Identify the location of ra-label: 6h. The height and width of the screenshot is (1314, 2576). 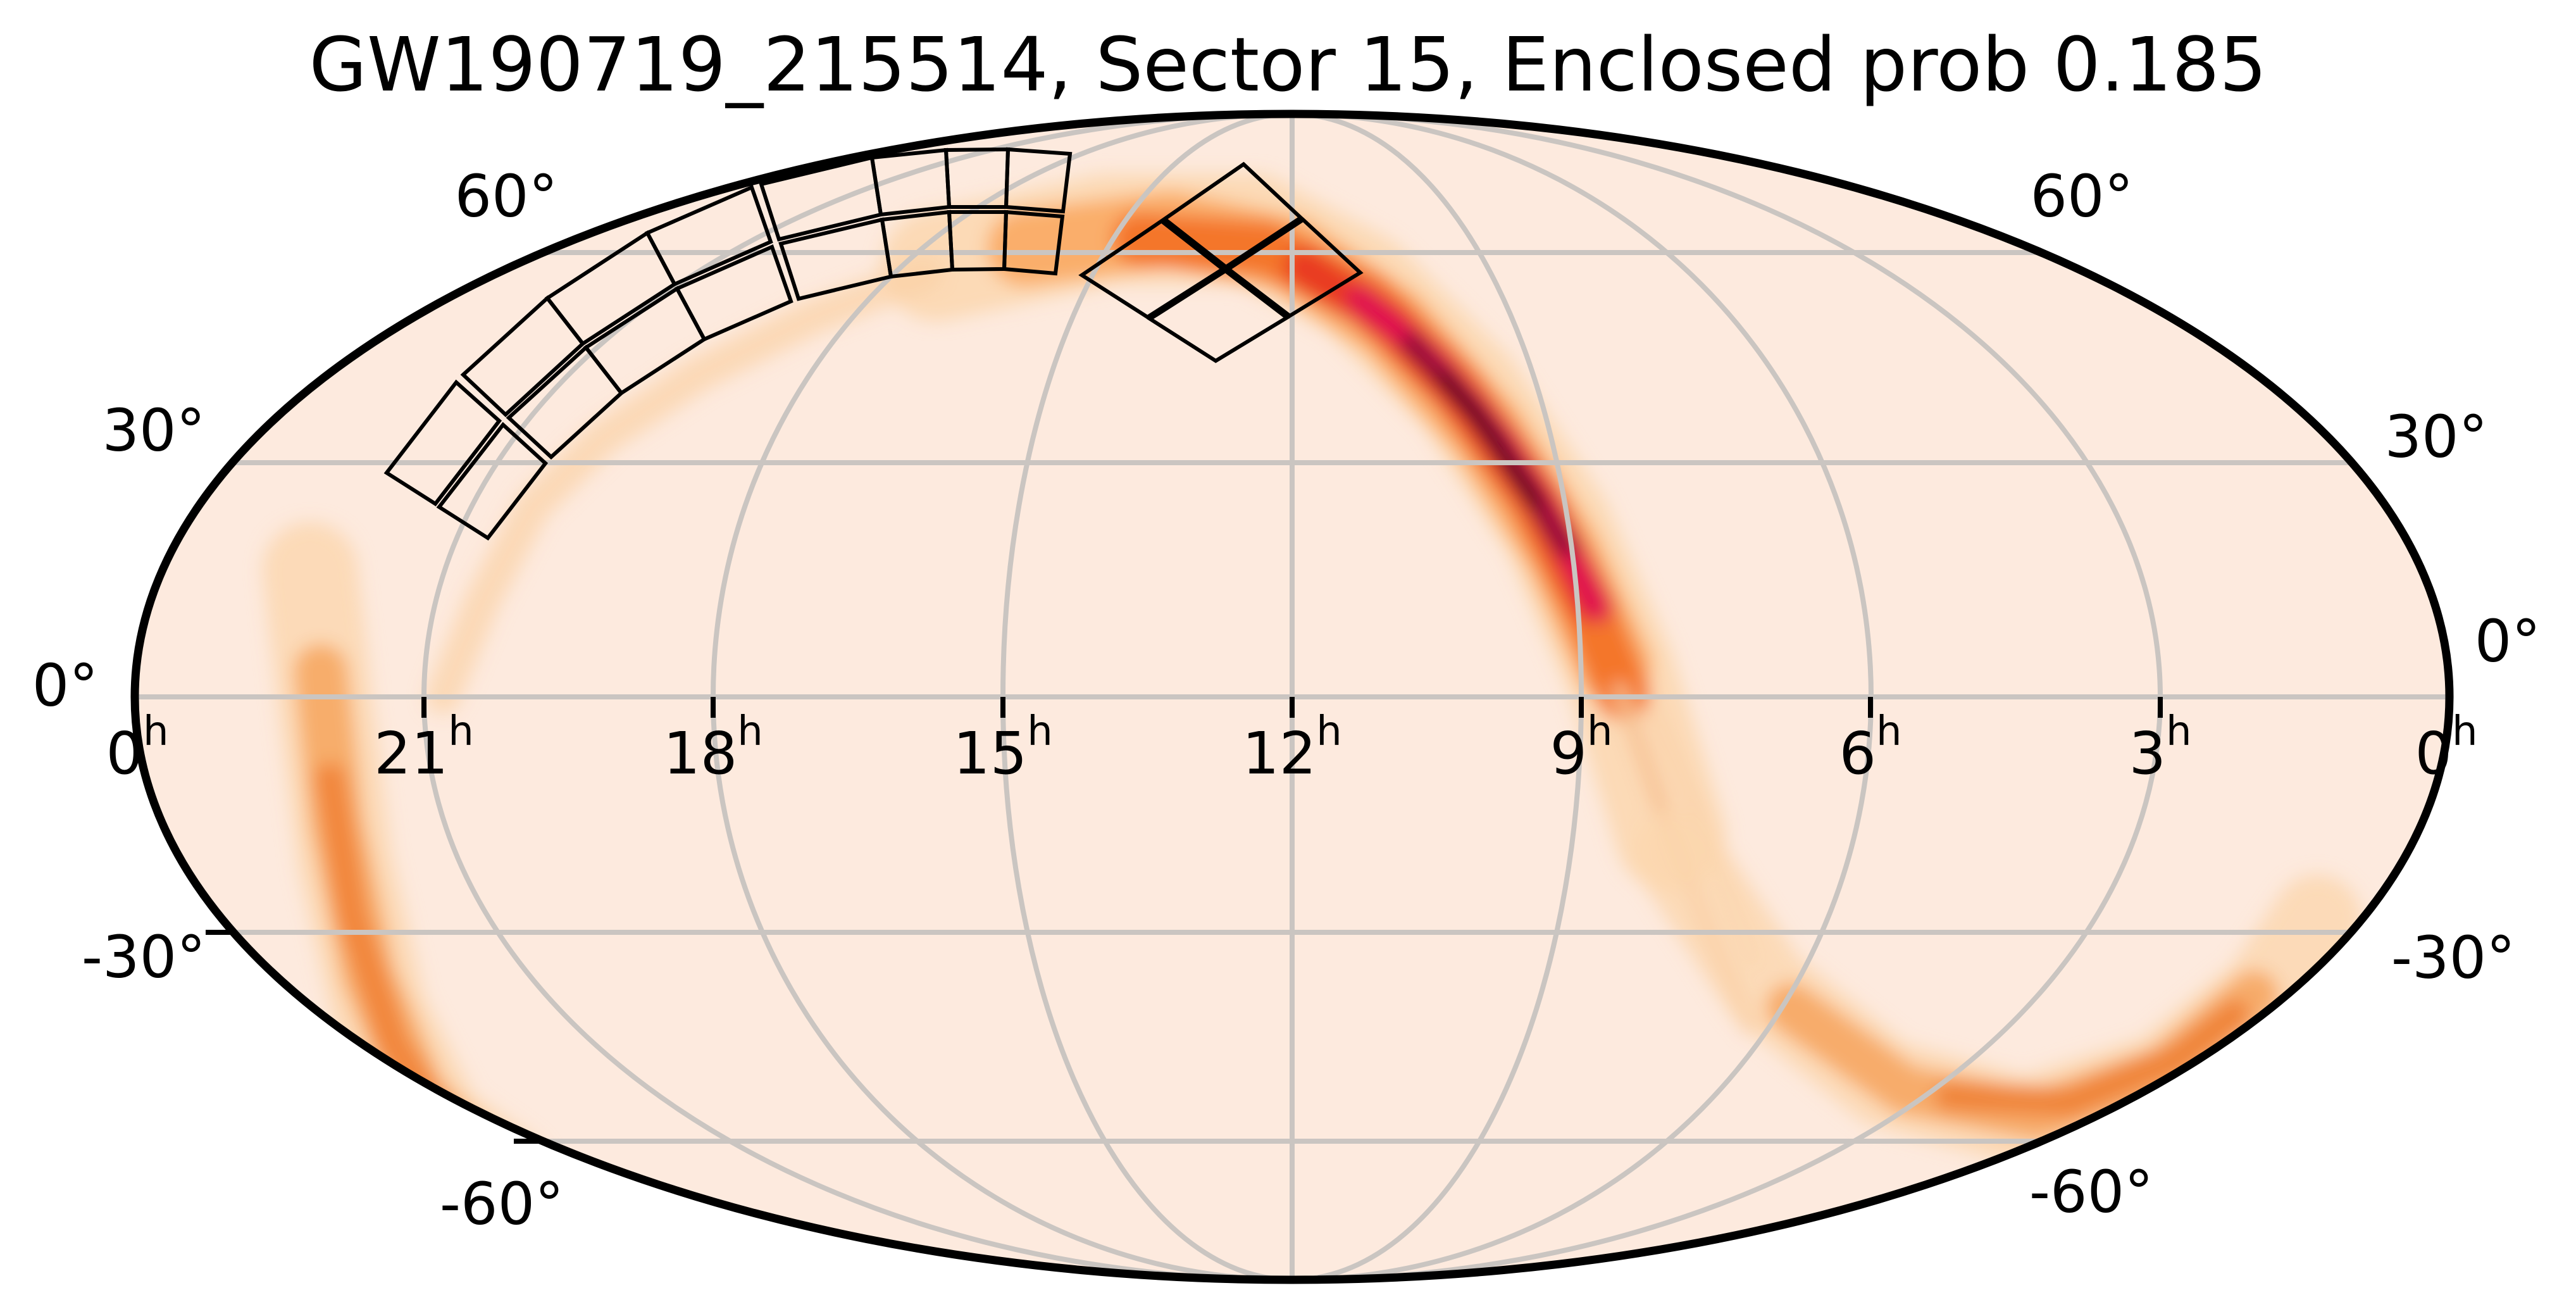
(1870, 747).